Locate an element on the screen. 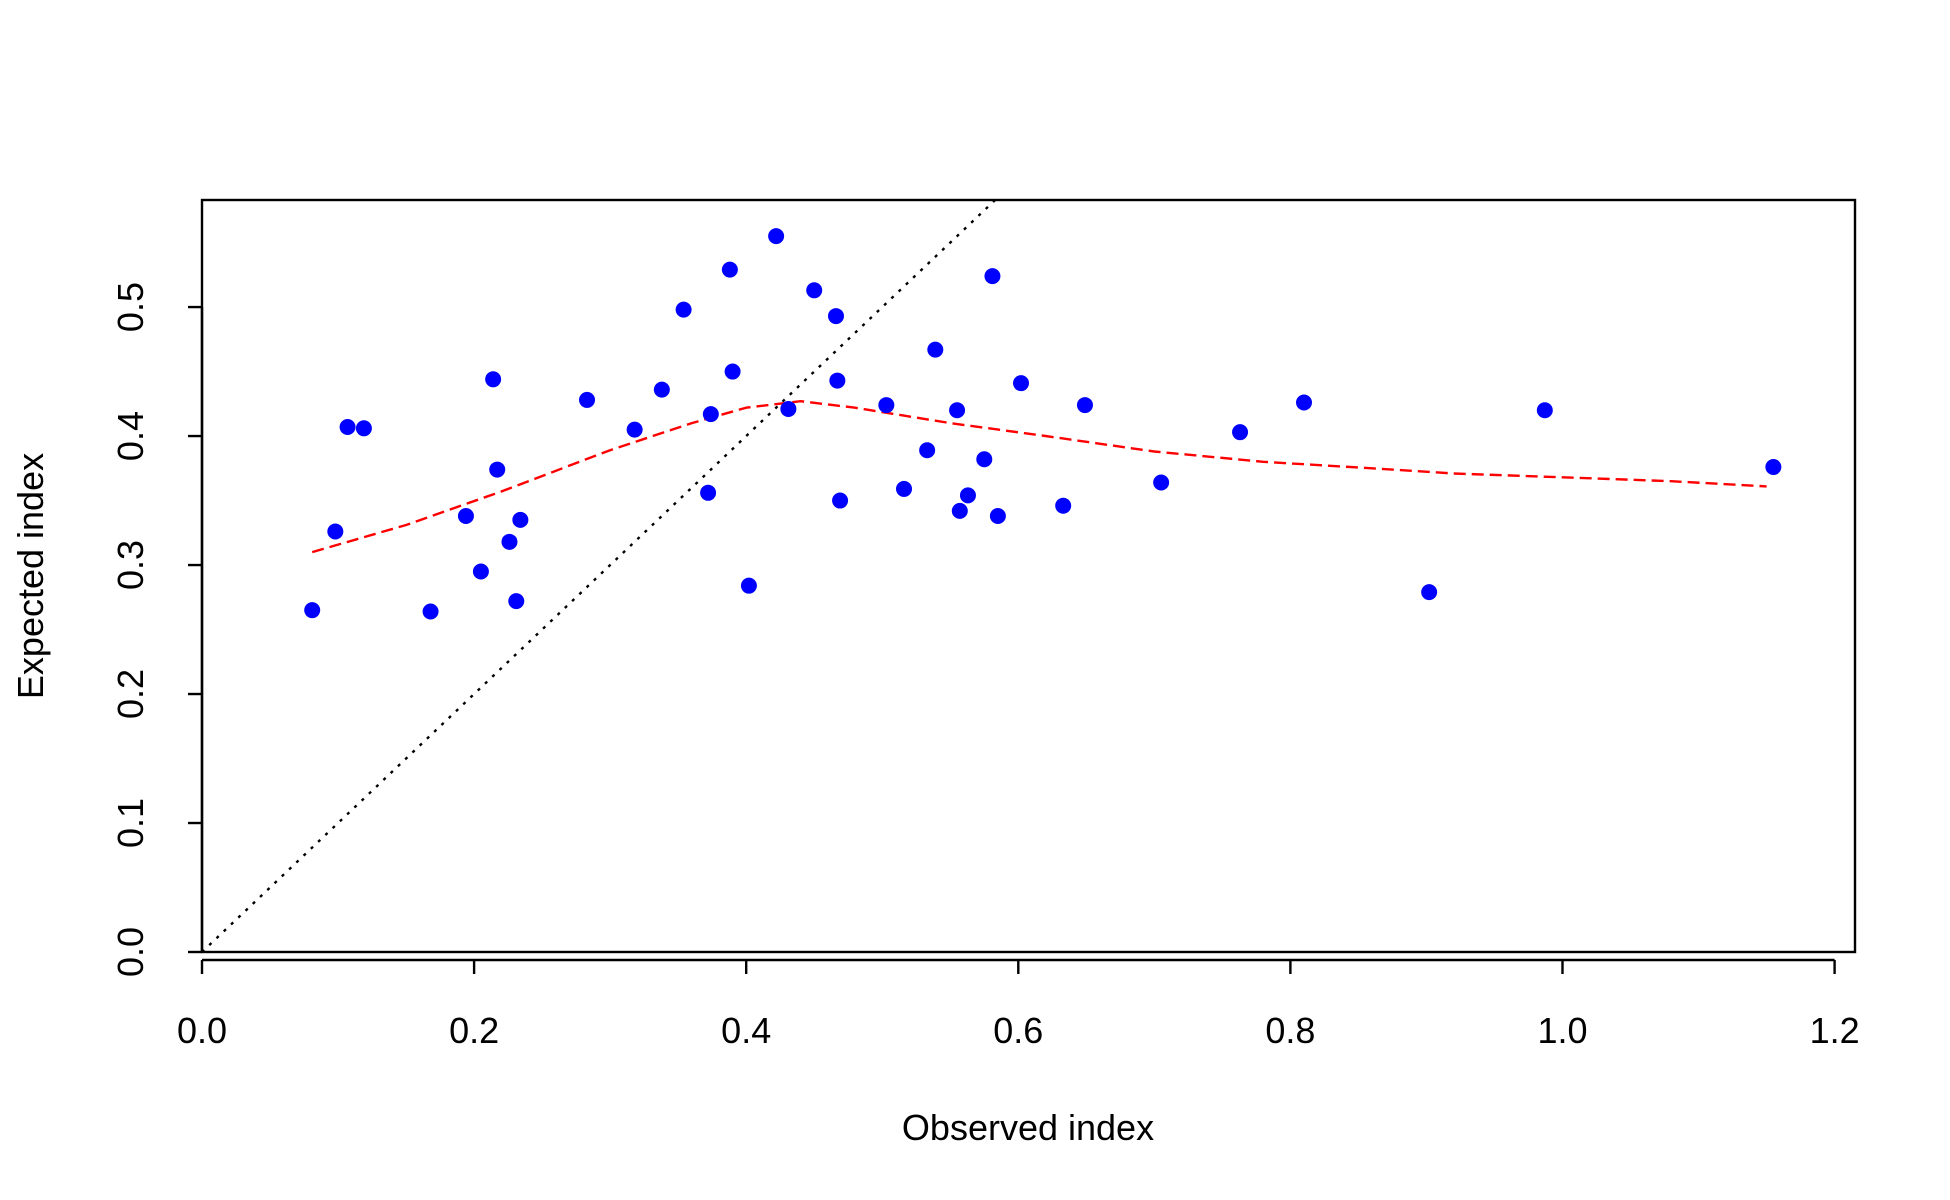  y-tick-label: 0.1 is located at coordinates (130, 823).